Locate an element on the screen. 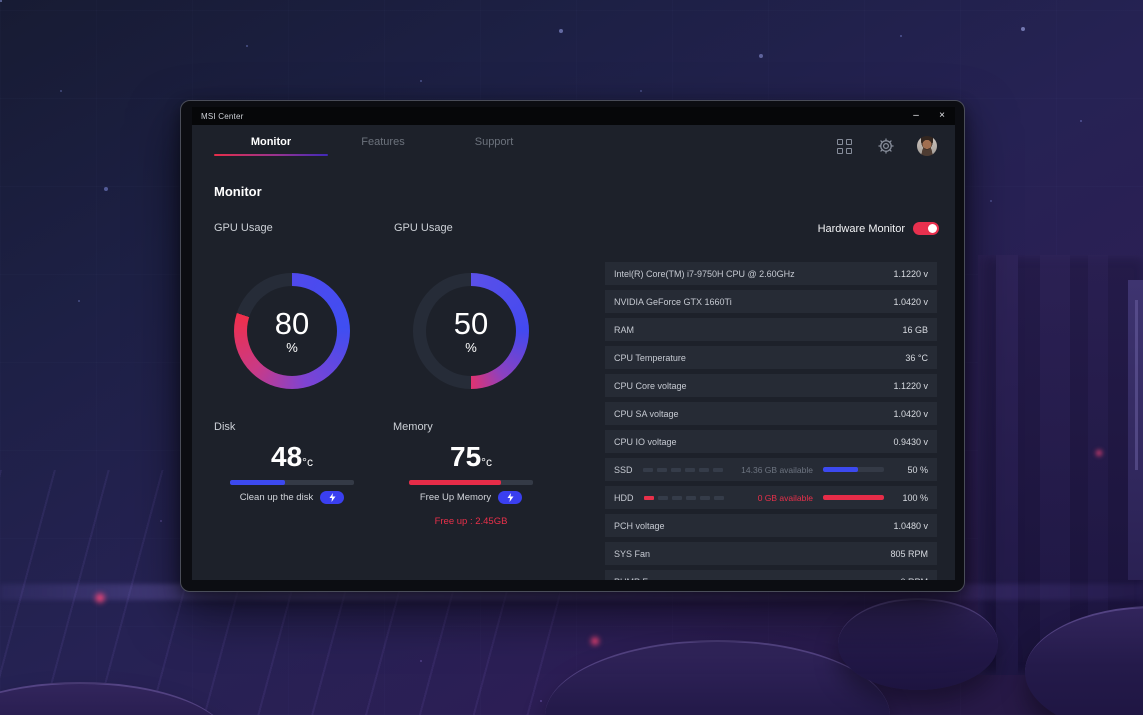  memory-temperature: 75°c is located at coordinates (471, 457).